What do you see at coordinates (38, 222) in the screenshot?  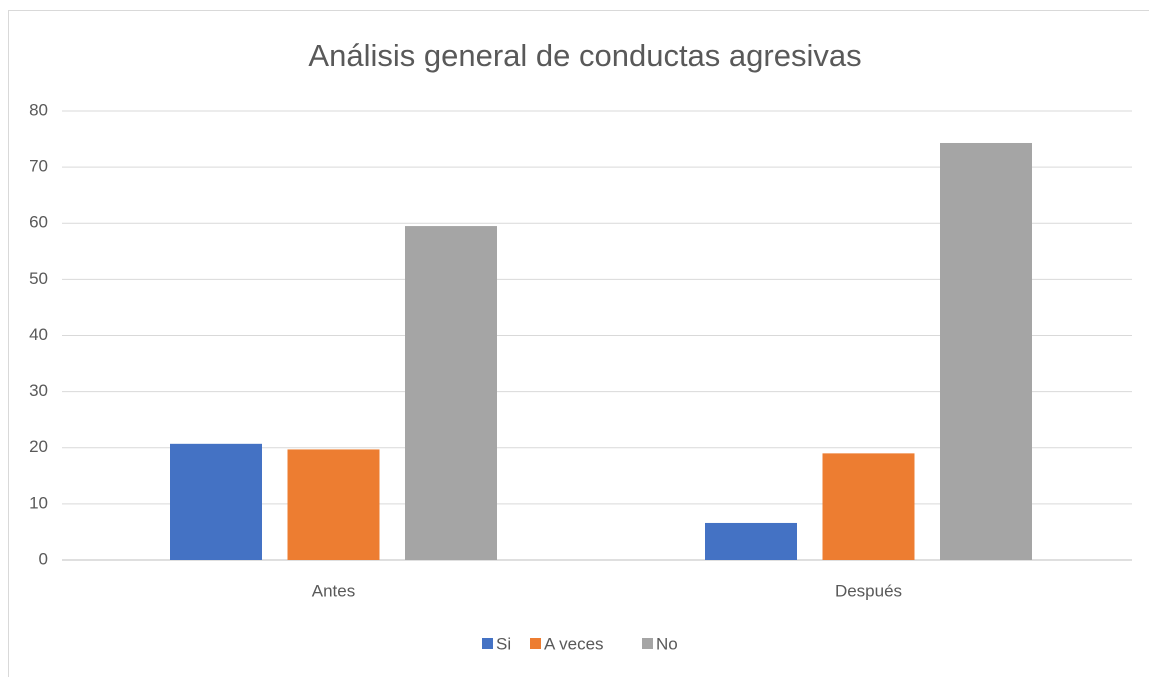 I see `y-tick-label: 60` at bounding box center [38, 222].